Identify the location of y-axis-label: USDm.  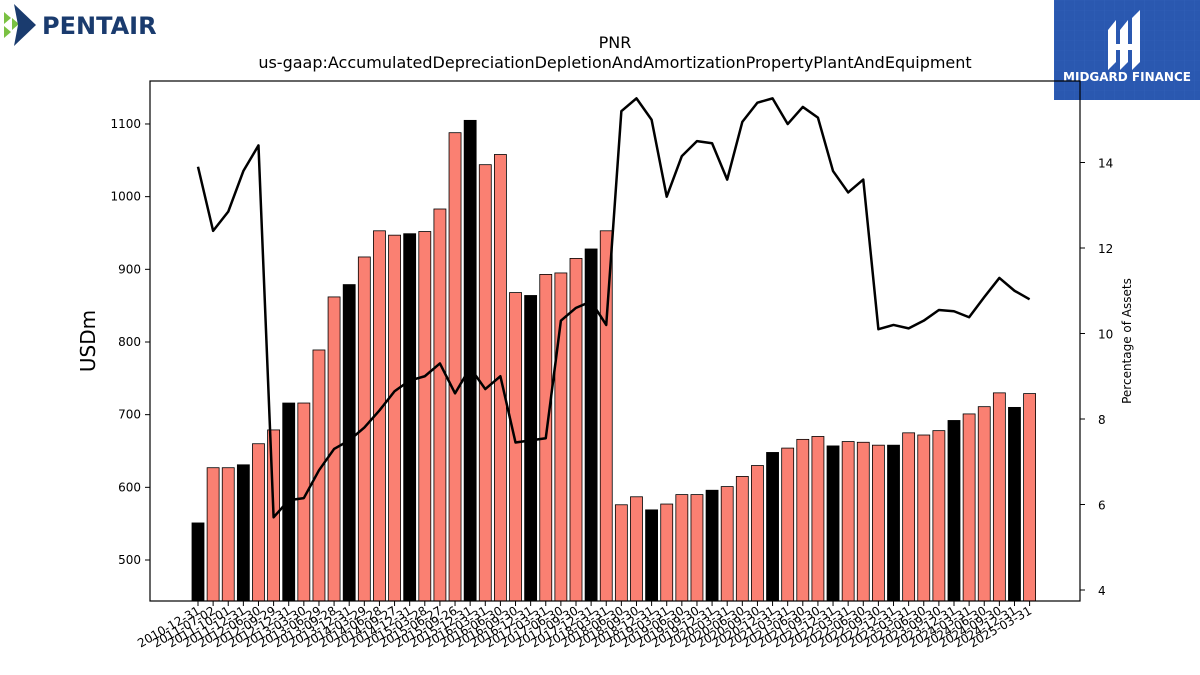
(88, 341).